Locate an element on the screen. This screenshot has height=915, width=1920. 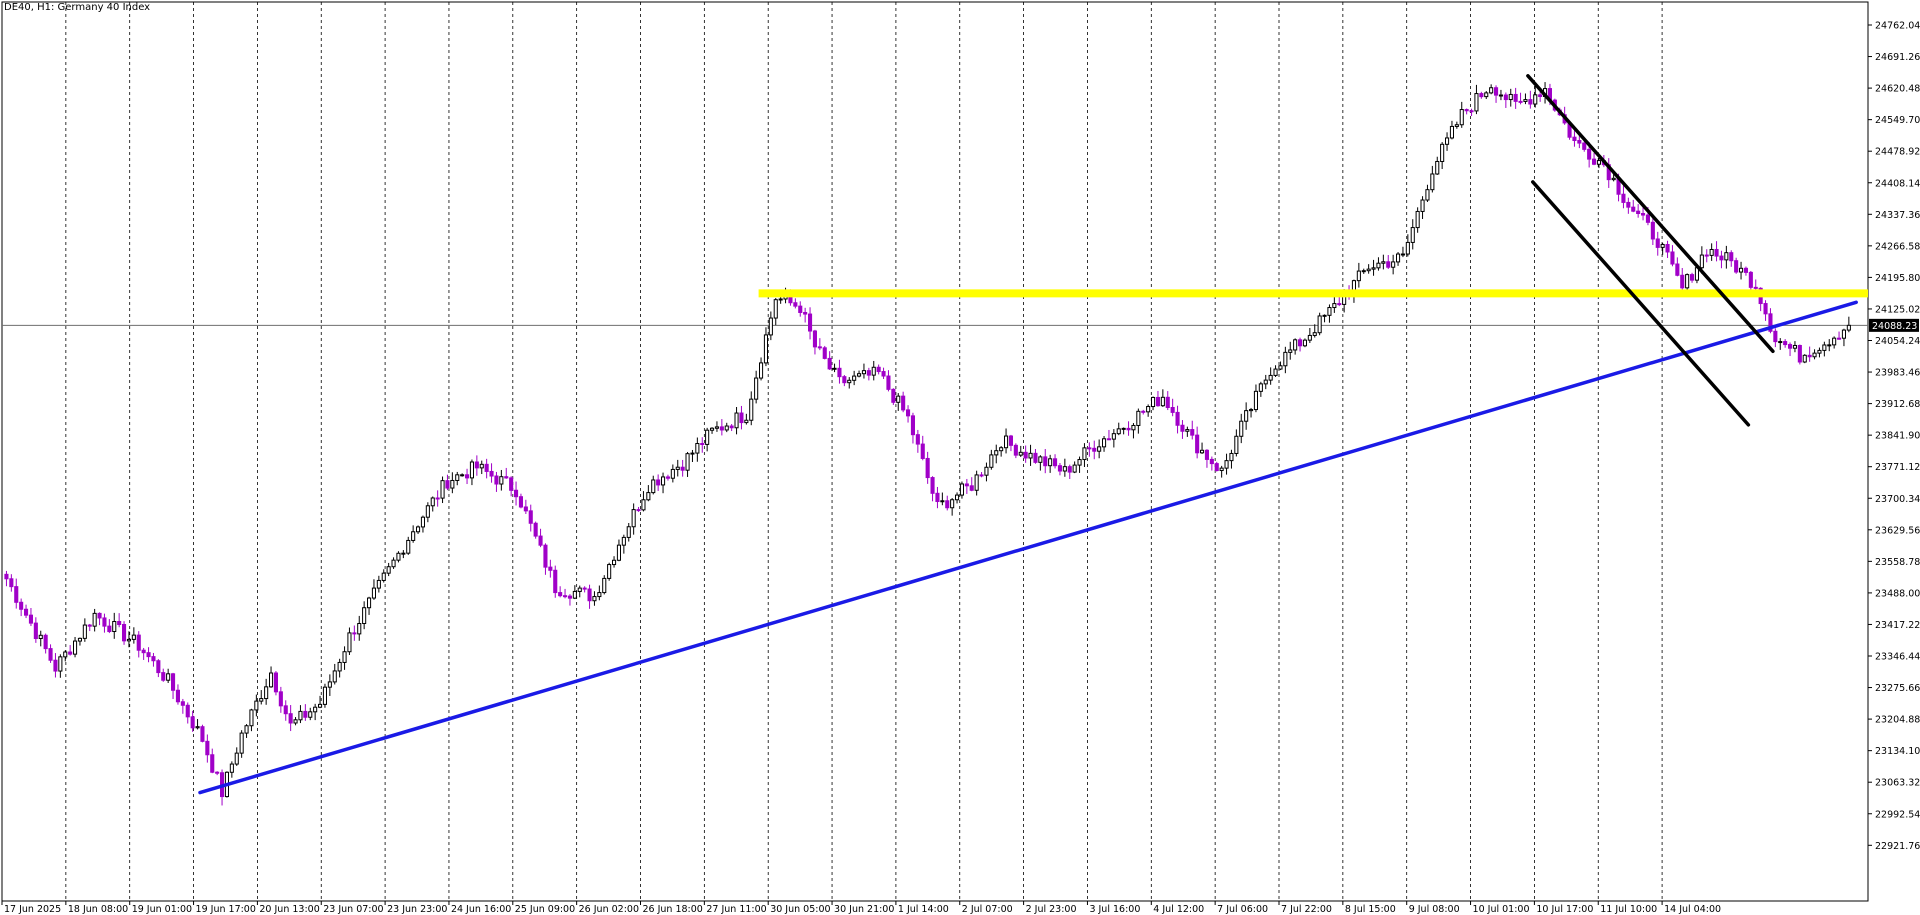
time-tick-label: 14 Jul 04:00 is located at coordinates (1692, 909).